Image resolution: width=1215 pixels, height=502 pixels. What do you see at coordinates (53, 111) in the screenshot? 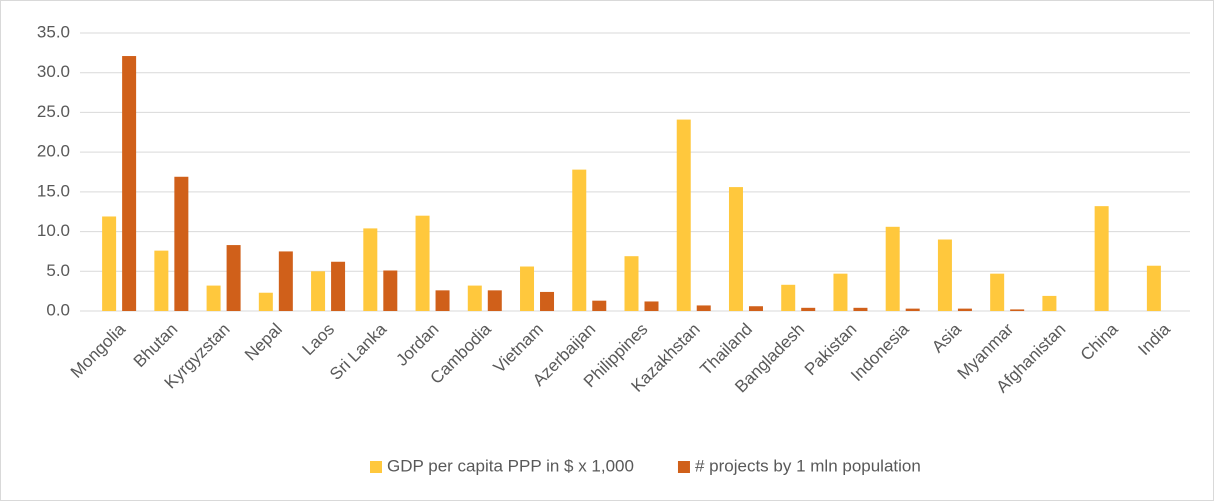
I see `y-tick-label: 25.0` at bounding box center [53, 111].